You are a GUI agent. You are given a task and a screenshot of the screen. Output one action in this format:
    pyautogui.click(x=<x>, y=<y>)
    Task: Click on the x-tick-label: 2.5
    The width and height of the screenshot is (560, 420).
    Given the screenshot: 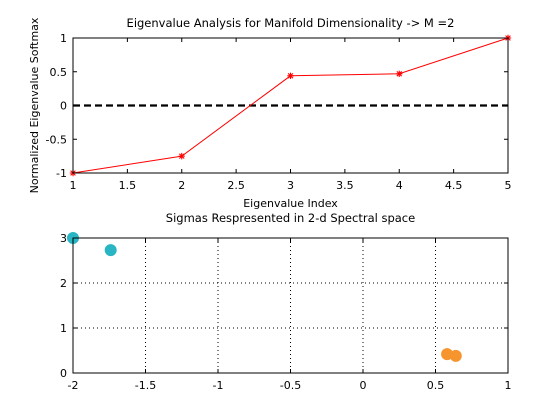 What is the action you would take?
    pyautogui.click(x=236, y=185)
    